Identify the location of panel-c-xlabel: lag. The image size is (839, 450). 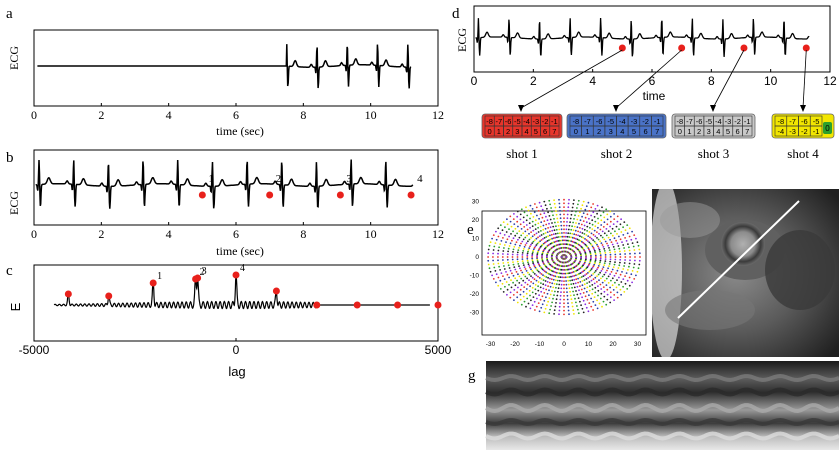
(236, 371).